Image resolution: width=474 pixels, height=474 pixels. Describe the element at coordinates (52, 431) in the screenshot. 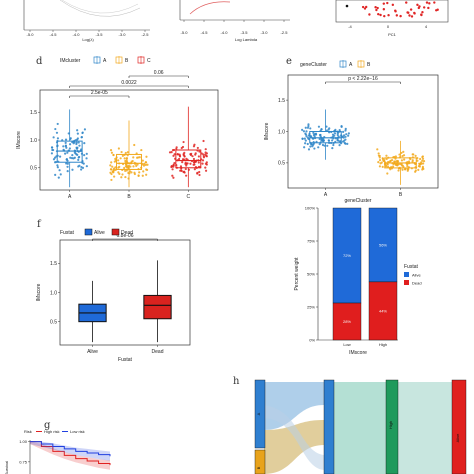

I see `legend-label: High risk` at that location.